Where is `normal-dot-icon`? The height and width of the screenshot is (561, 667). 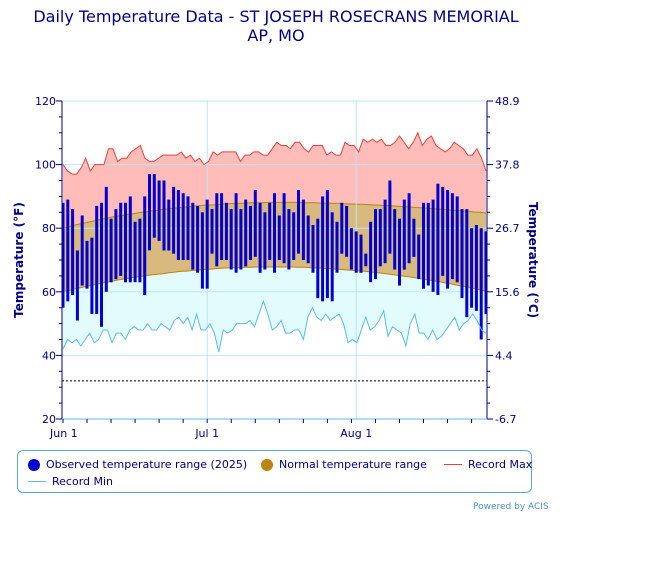
normal-dot-icon is located at coordinates (267, 464).